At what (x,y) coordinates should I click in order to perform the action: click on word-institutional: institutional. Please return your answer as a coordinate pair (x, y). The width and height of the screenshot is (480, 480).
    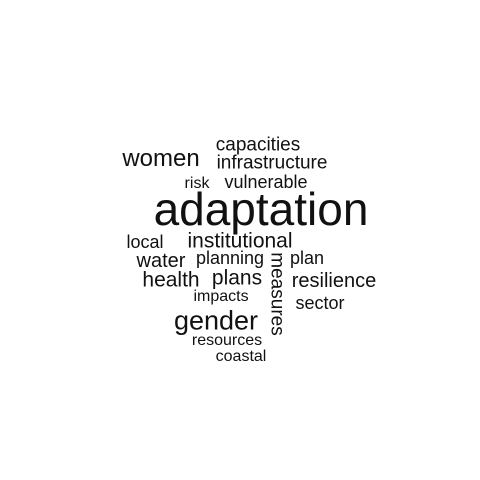
    Looking at the image, I should click on (240, 241).